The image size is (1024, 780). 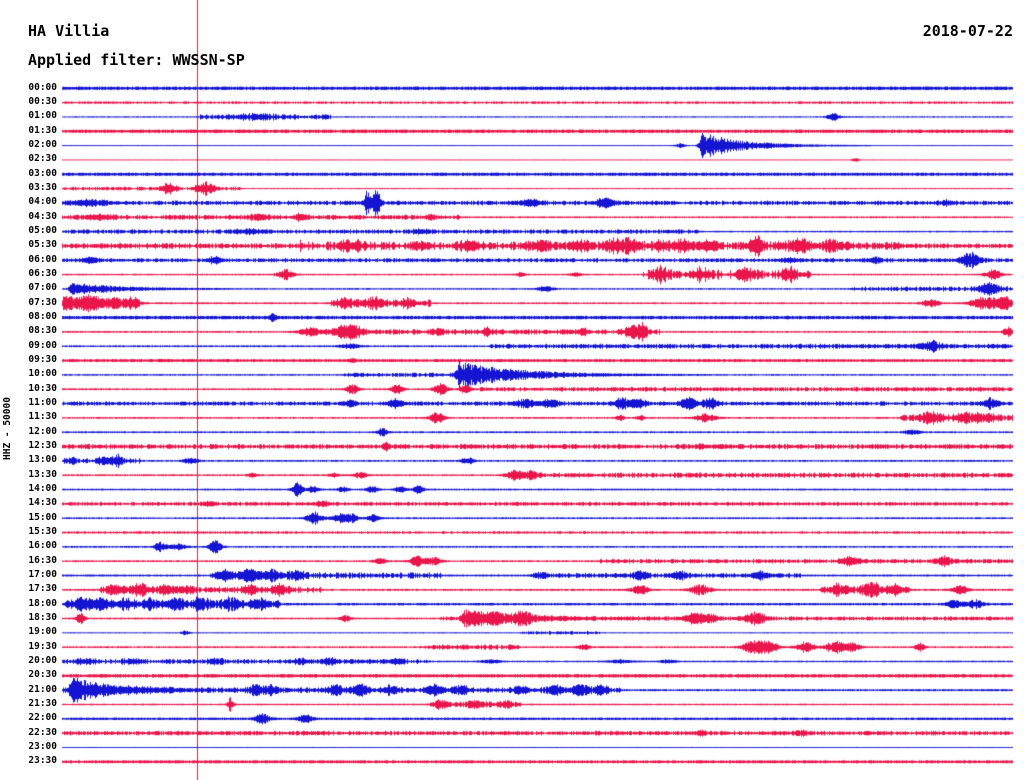 I want to click on time-label: 06:30, so click(x=42, y=274).